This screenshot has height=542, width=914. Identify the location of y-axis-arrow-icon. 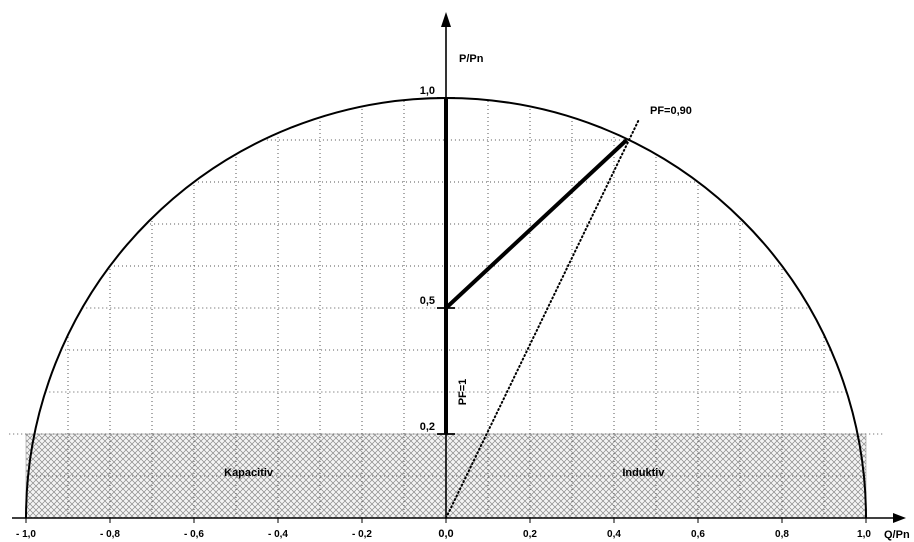
(446, 19).